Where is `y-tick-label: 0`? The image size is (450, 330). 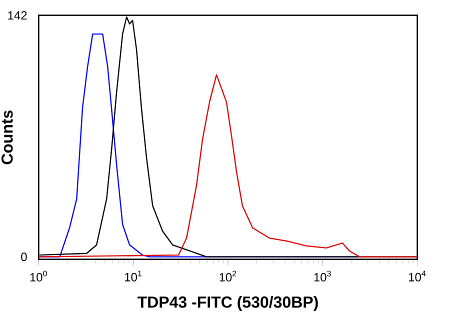
y-tick-label: 0 is located at coordinates (24, 257).